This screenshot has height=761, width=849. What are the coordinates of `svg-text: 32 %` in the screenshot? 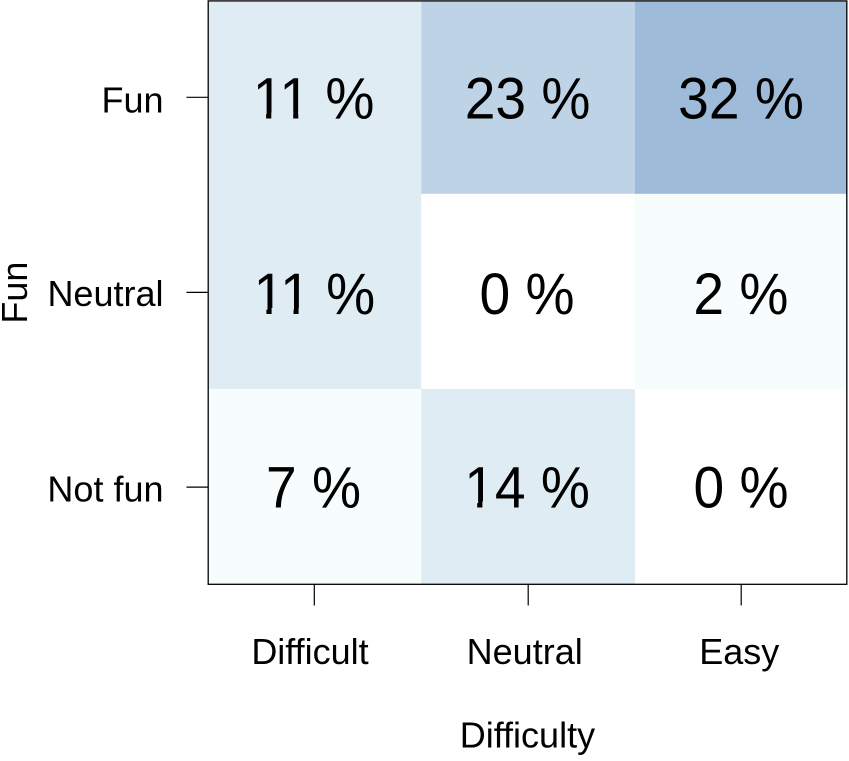 It's located at (741, 99).